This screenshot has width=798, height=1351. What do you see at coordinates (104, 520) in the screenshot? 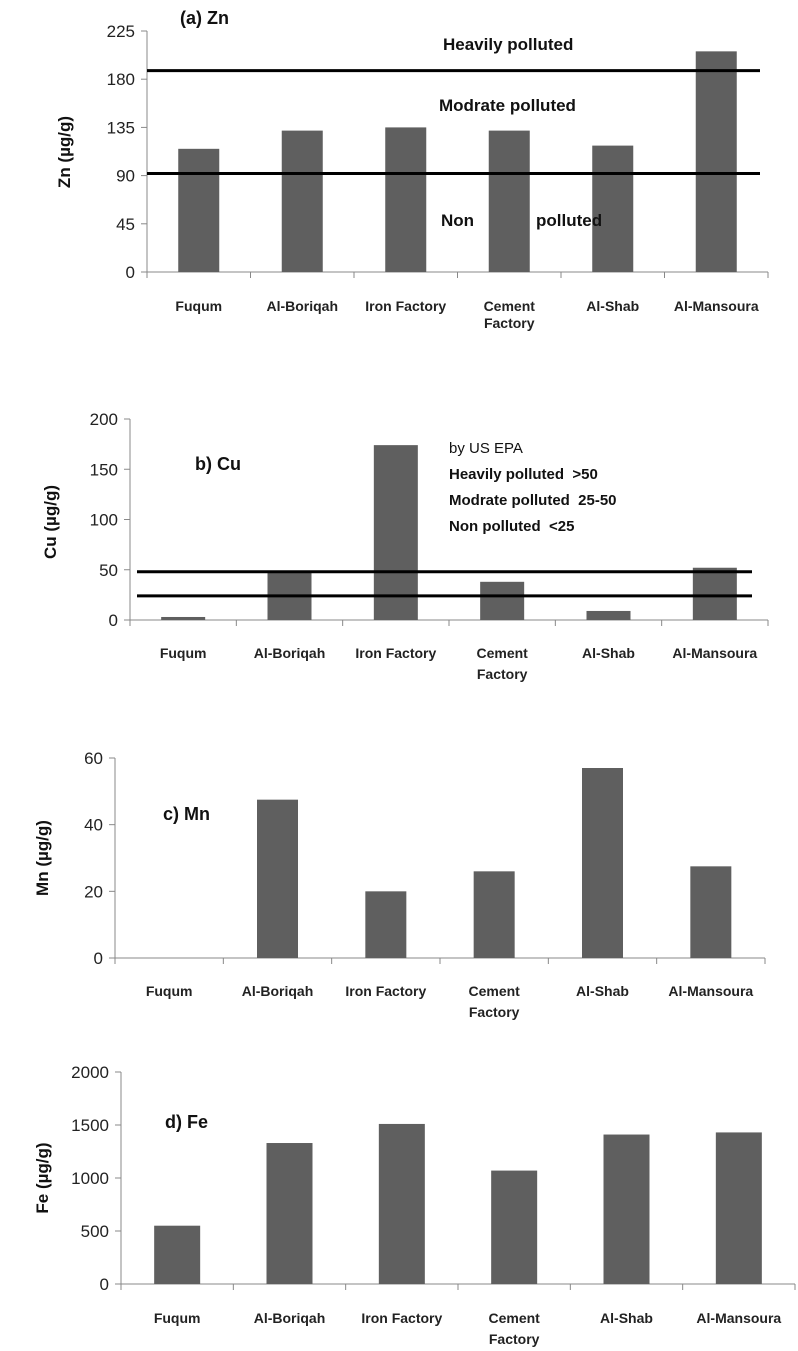
I see `y-tick-label: 100` at bounding box center [104, 520].